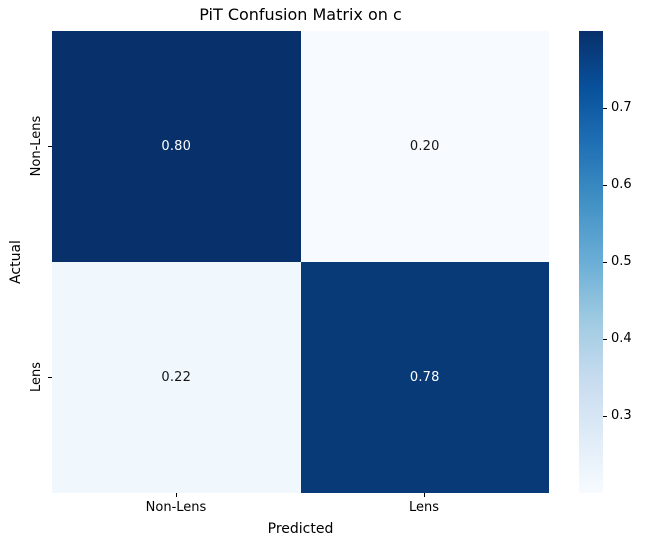 The width and height of the screenshot is (645, 547). Describe the element at coordinates (621, 338) in the screenshot. I see `colorbar-tick-label-3: 0.4` at that location.